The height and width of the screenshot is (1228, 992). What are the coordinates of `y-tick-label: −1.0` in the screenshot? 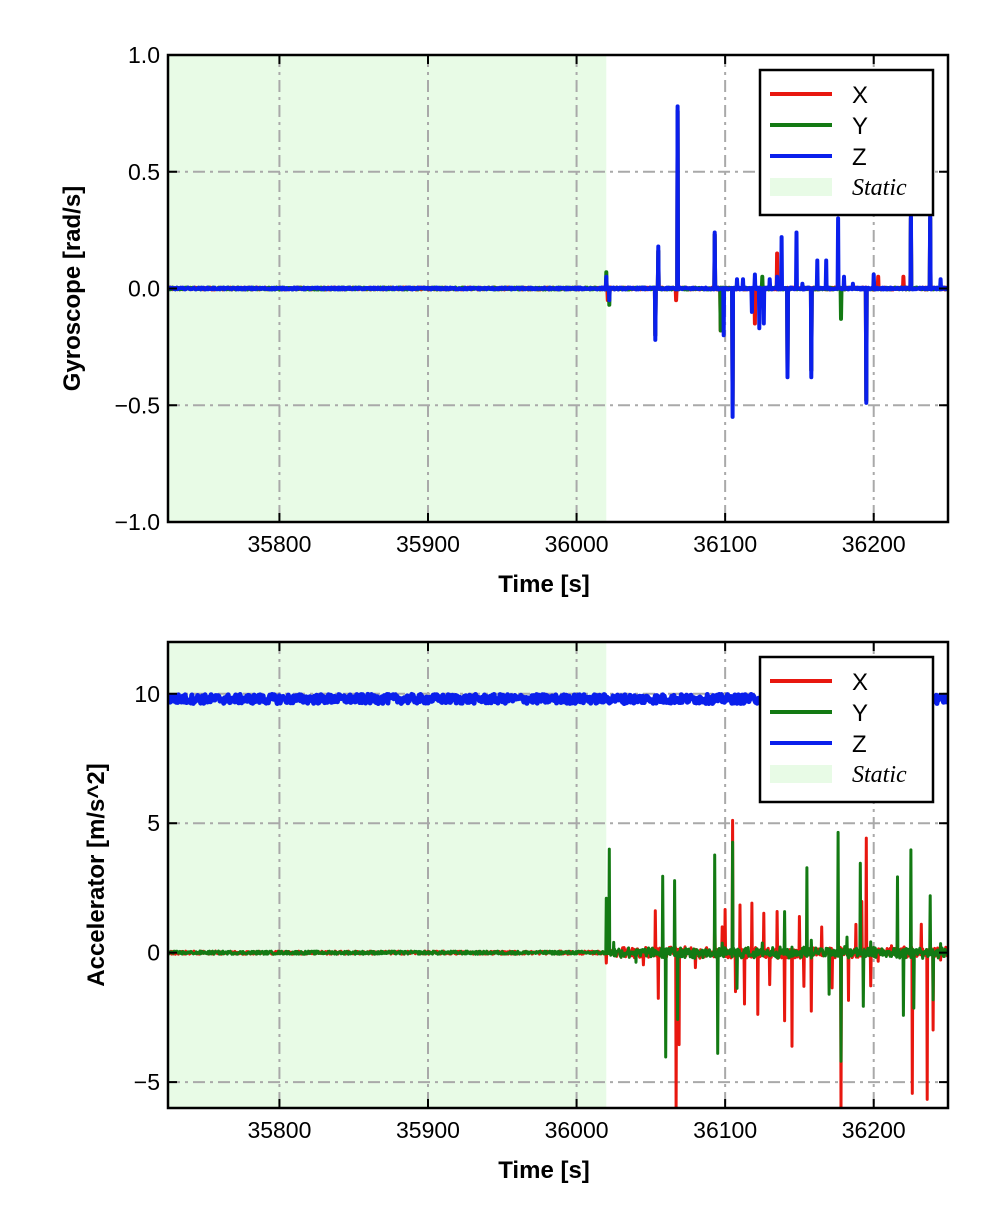 It's located at (137, 522).